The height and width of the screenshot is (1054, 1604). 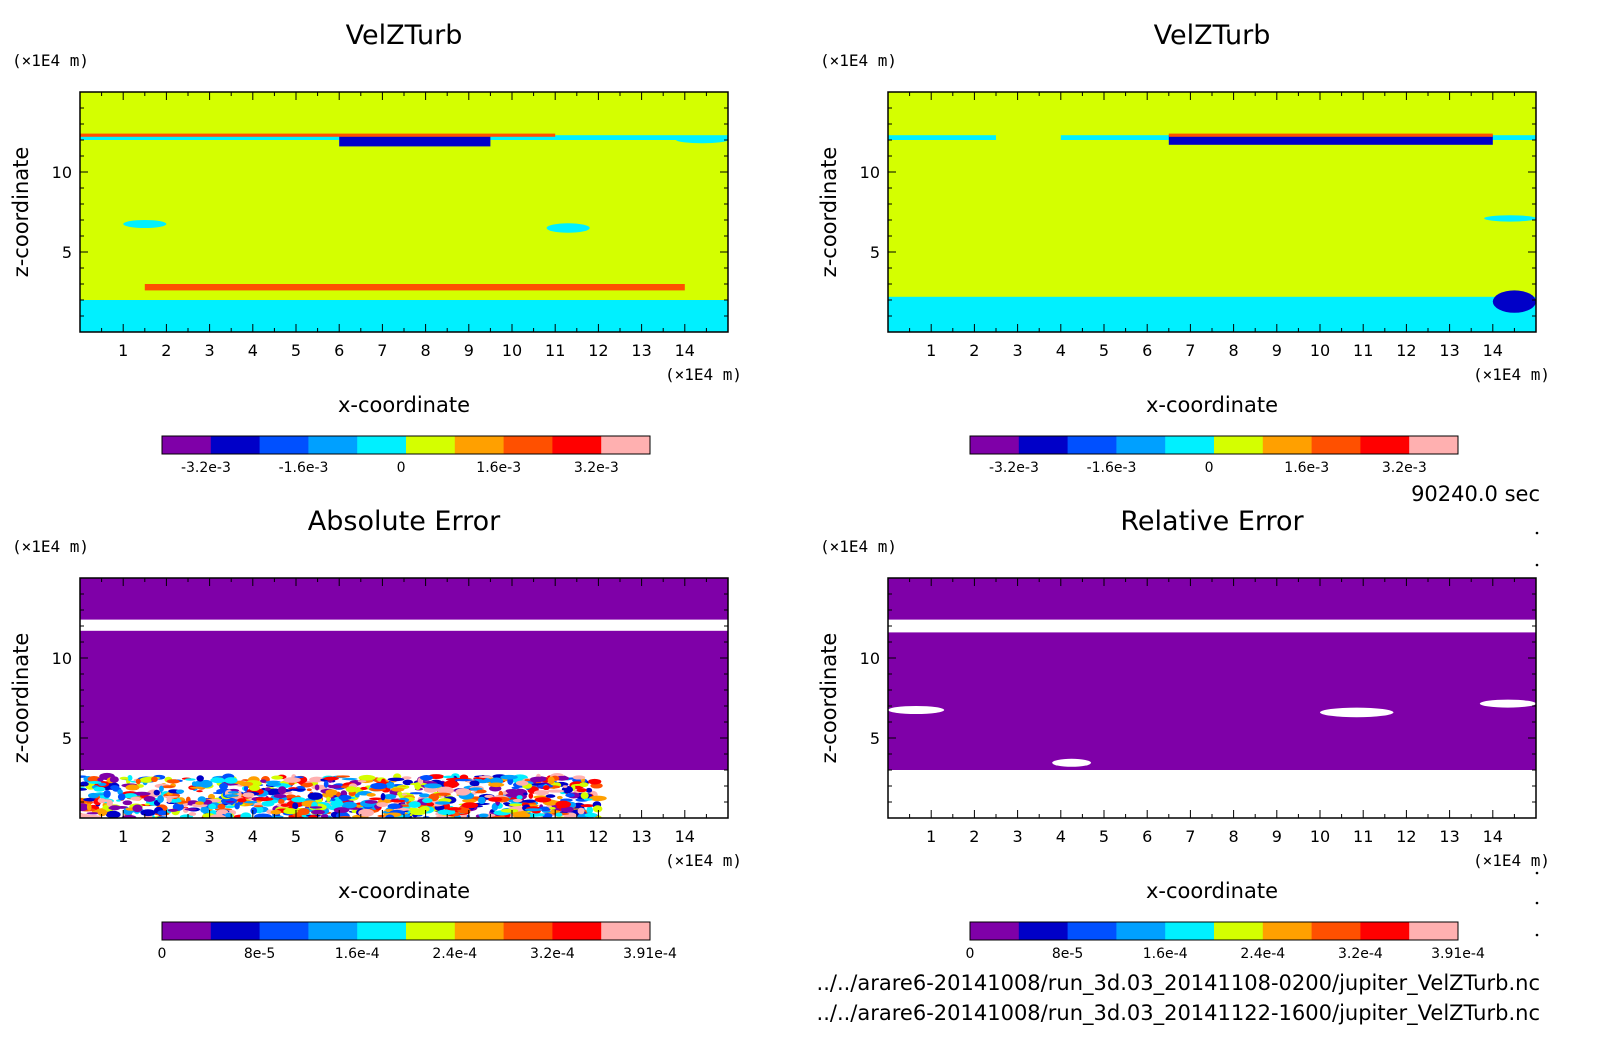 What do you see at coordinates (555, 836) in the screenshot?
I see `x-tick-label: 11` at bounding box center [555, 836].